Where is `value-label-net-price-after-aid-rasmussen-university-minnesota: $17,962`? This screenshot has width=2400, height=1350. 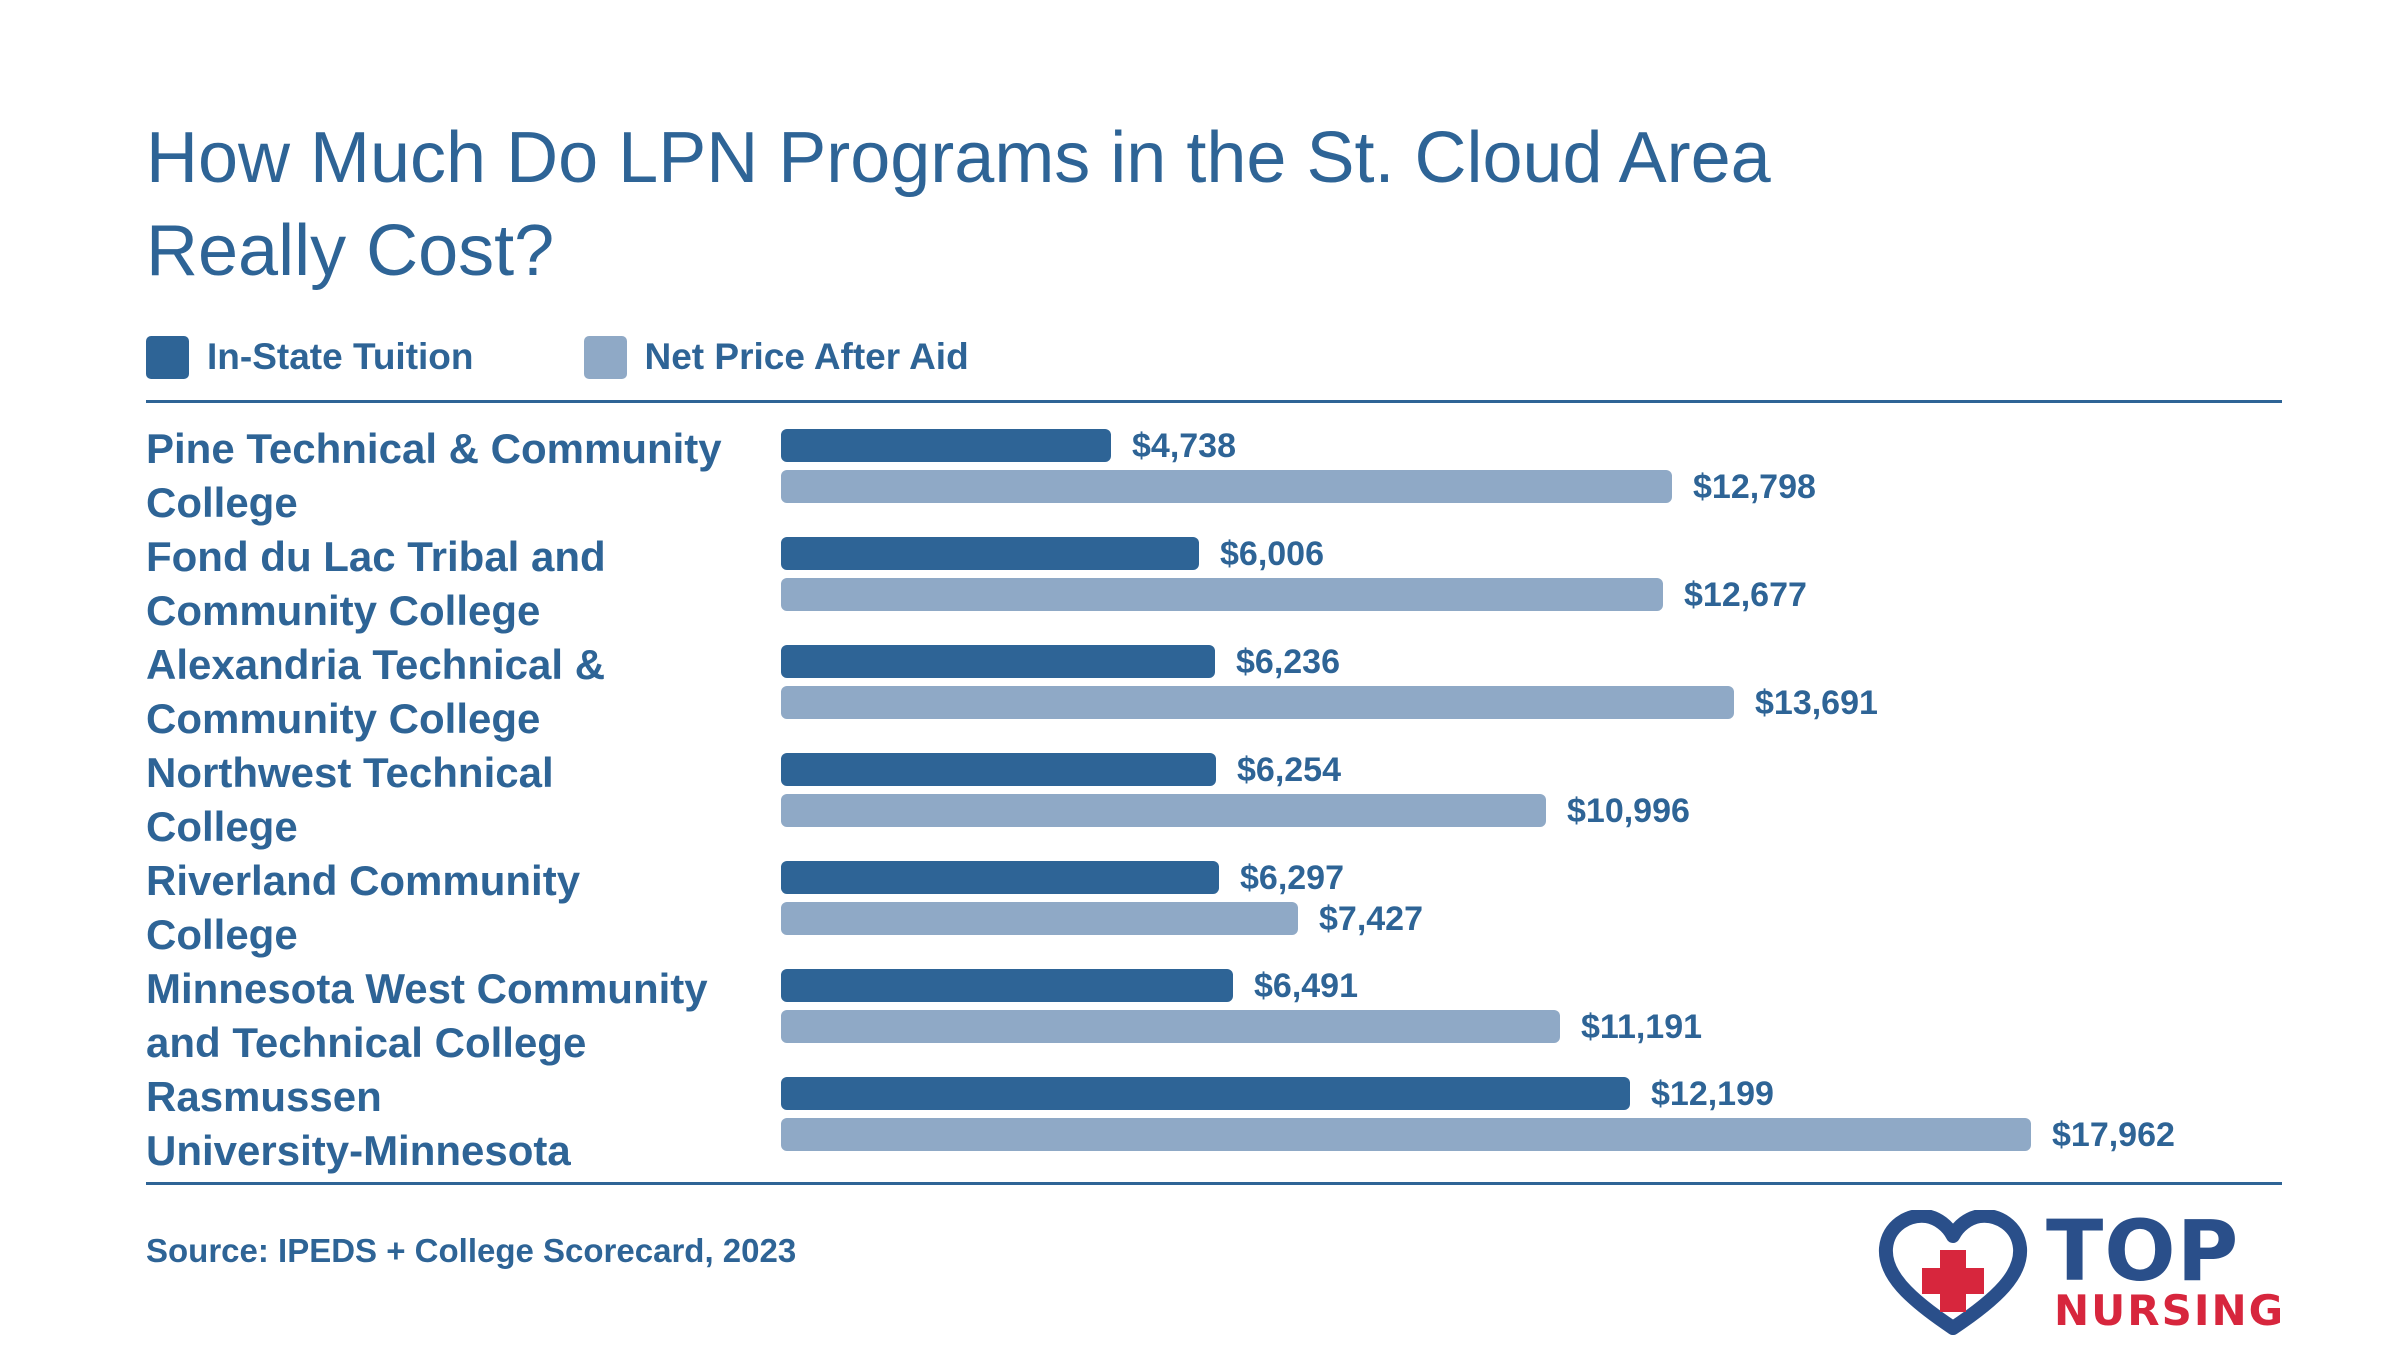
value-label-net-price-after-aid-rasmussen-university-minnesota: $17,962 is located at coordinates (2113, 1135).